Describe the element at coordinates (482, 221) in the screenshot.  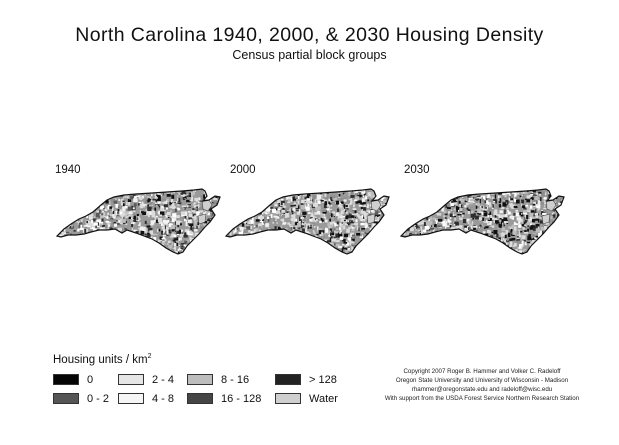
I see `map-2030` at that location.